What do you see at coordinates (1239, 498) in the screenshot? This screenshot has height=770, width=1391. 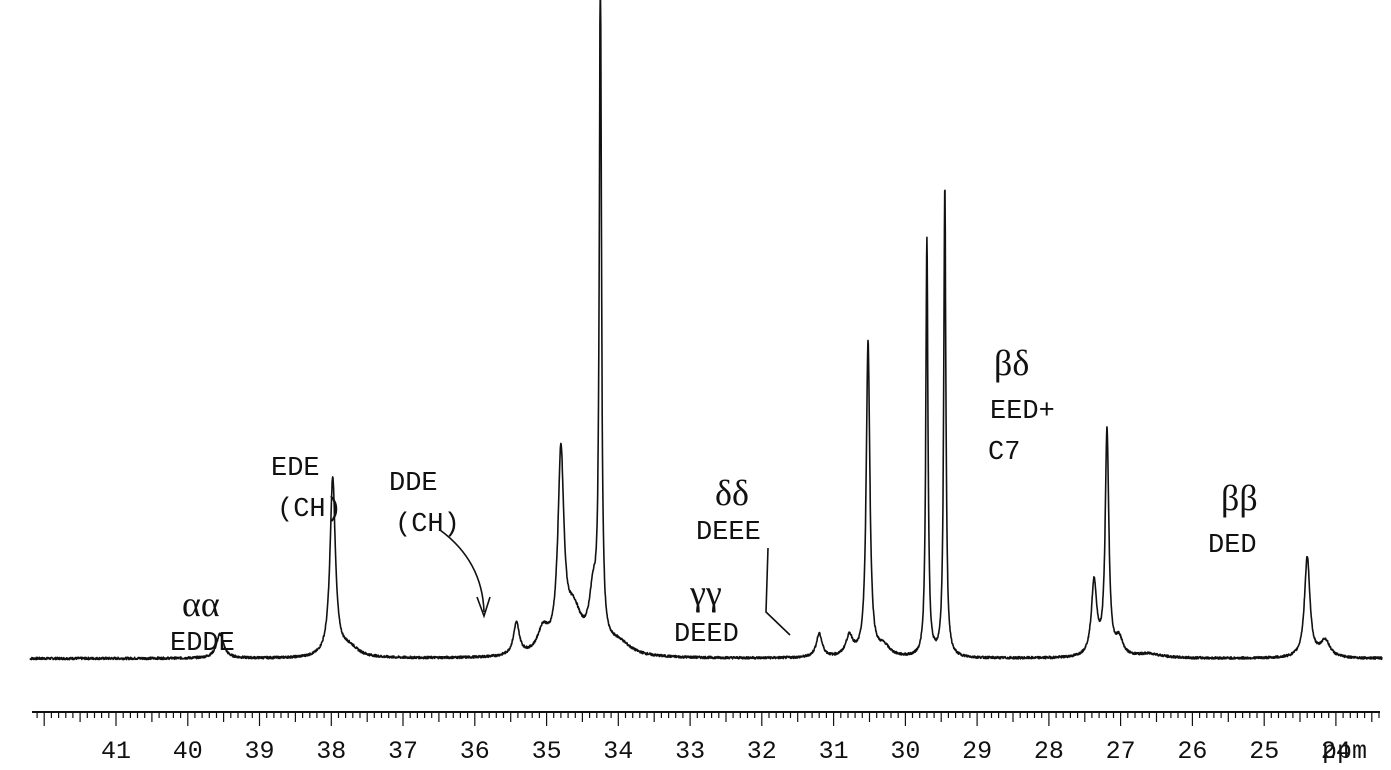 I see `annotation-greek-beta-beta: ββ` at bounding box center [1239, 498].